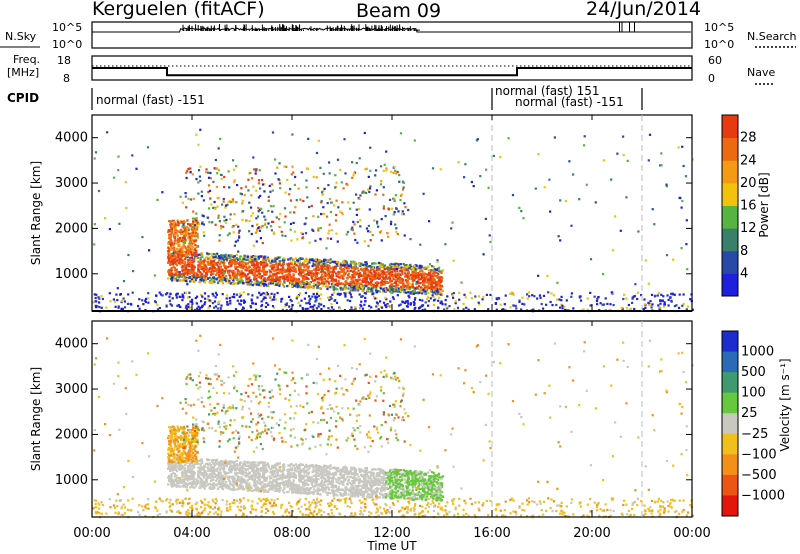 The image size is (800, 554). Describe the element at coordinates (730, 172) in the screenshot. I see `colorbar-swatch` at that location.